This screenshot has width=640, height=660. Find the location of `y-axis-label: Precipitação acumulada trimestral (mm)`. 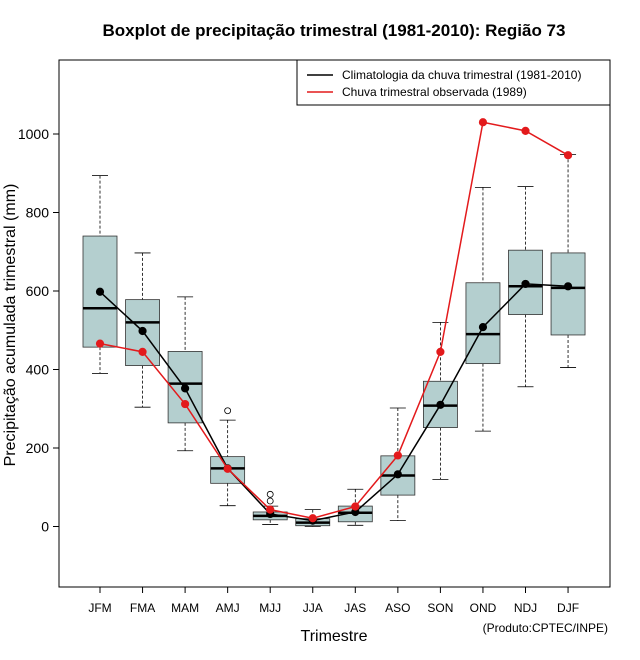

y-axis-label: Precipitação acumulada trimestral (mm) is located at coordinates (10, 325).